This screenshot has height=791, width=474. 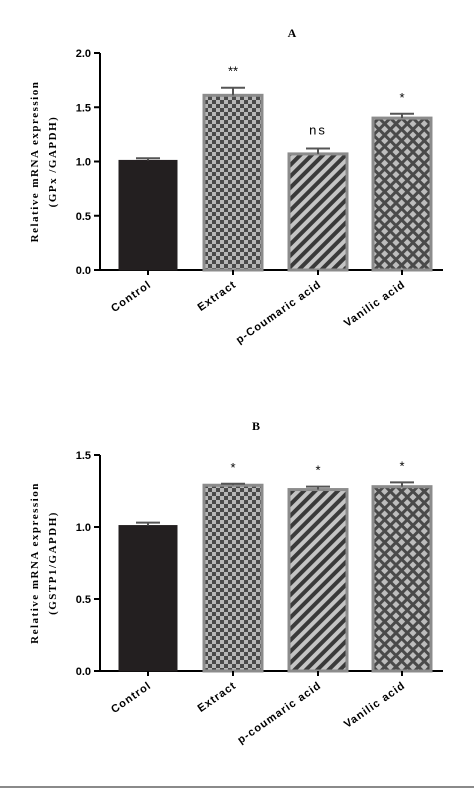 What do you see at coordinates (256, 426) in the screenshot?
I see `chart-title: B` at bounding box center [256, 426].